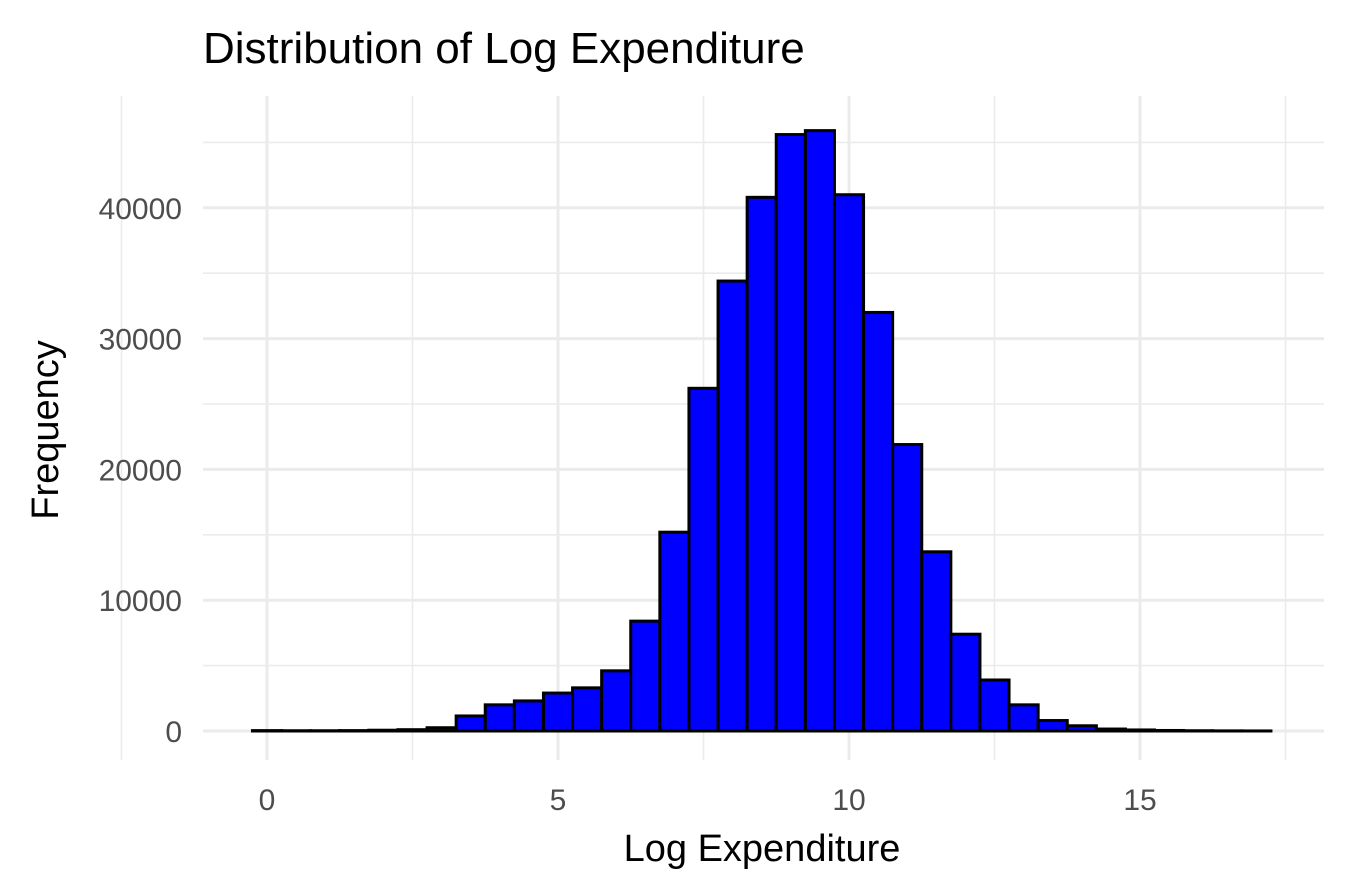 This screenshot has width=1346, height=893. What do you see at coordinates (848, 800) in the screenshot?
I see `x-tick-label: 10` at bounding box center [848, 800].